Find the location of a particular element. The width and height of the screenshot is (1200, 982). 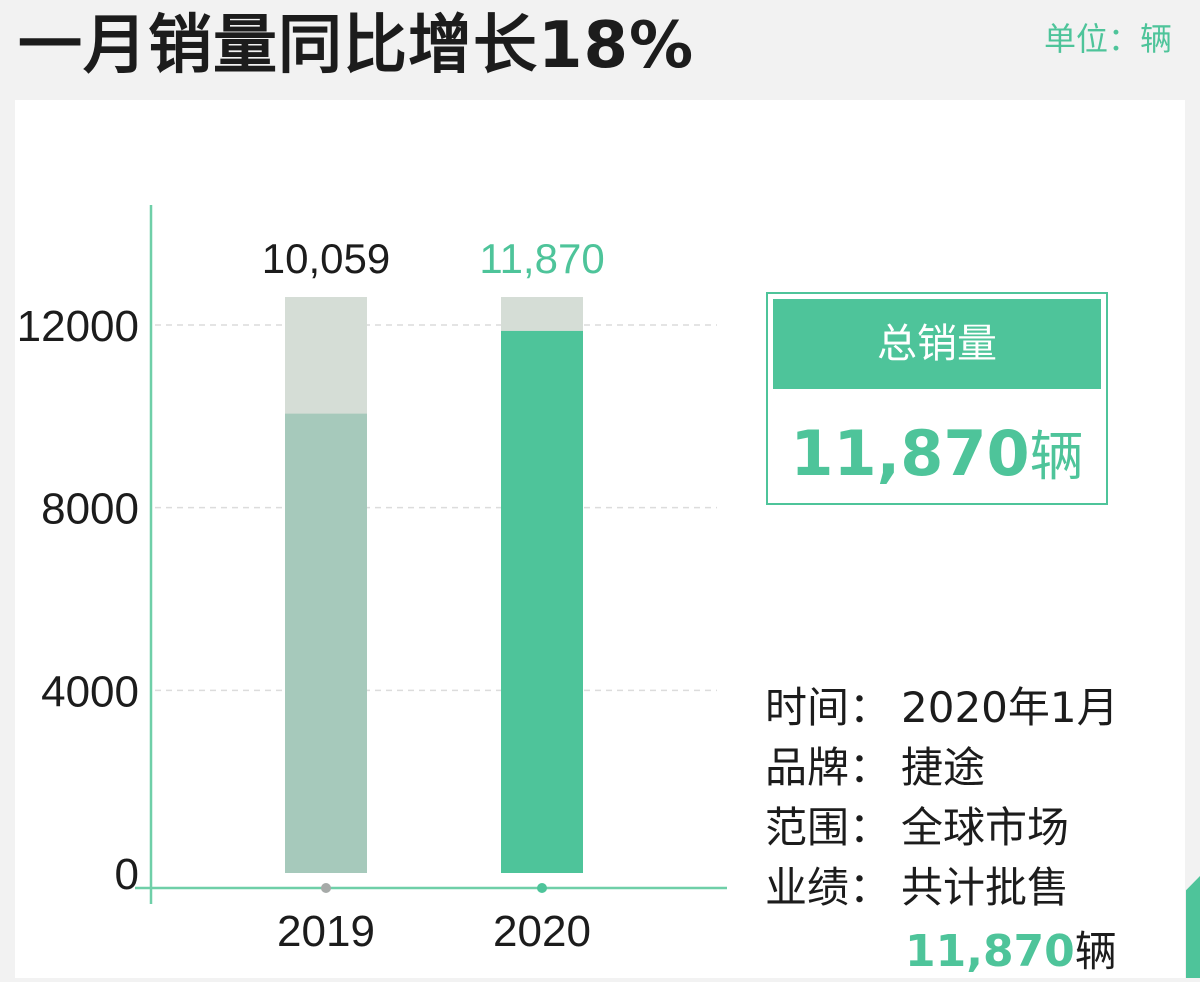

total-sales-unit: 辆 is located at coordinates (1056, 456).